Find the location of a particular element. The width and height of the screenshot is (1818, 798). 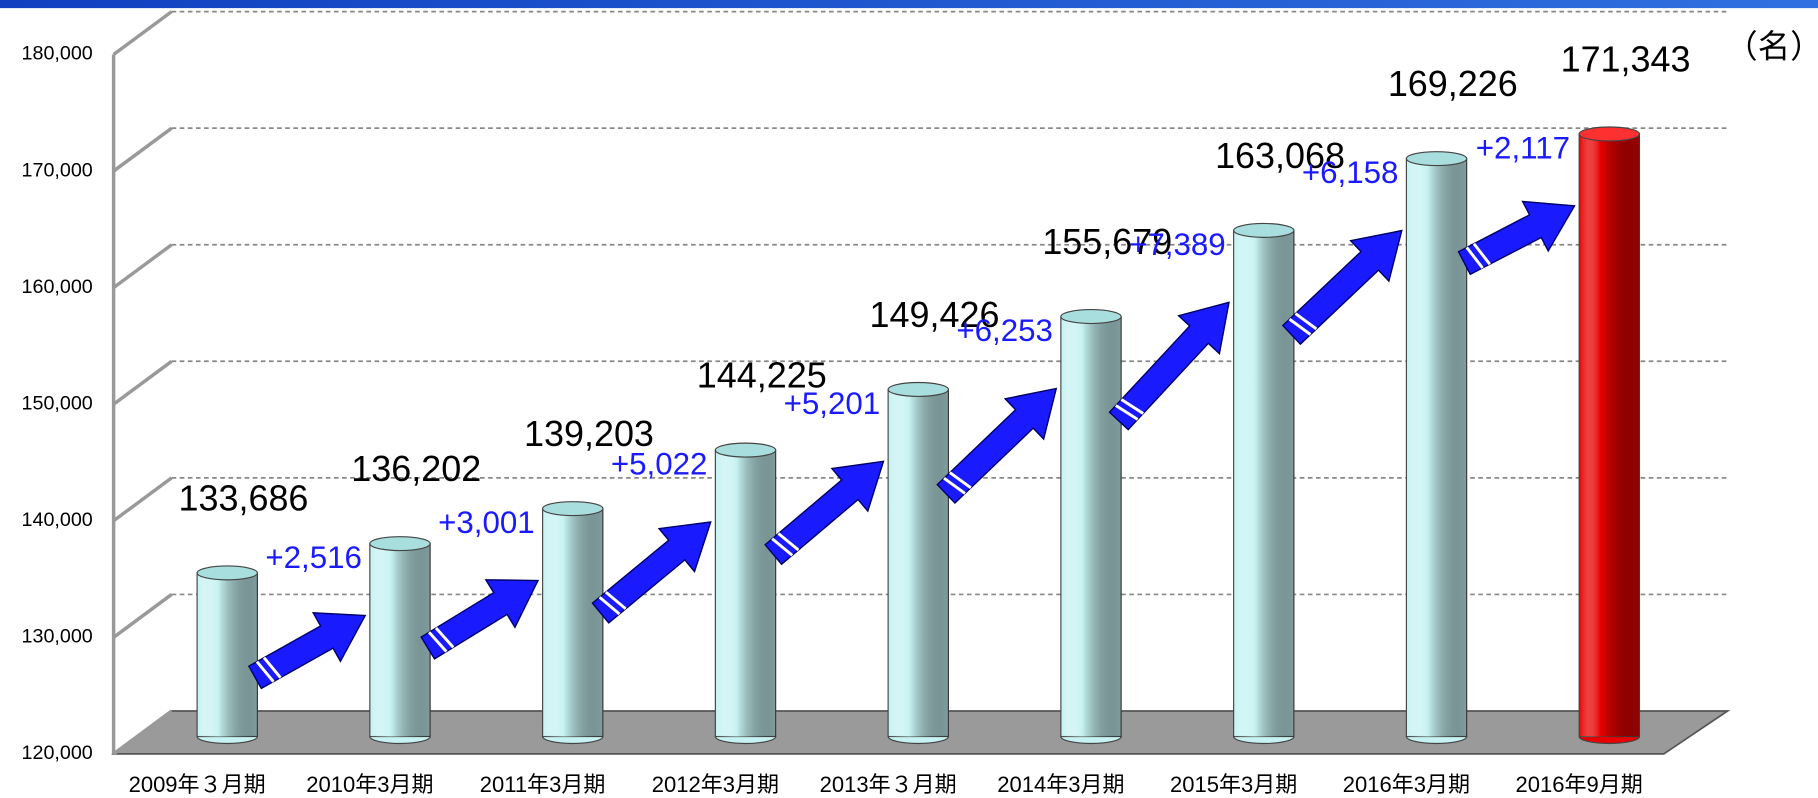

x-tick-label: 2016年9月期 is located at coordinates (1579, 784).